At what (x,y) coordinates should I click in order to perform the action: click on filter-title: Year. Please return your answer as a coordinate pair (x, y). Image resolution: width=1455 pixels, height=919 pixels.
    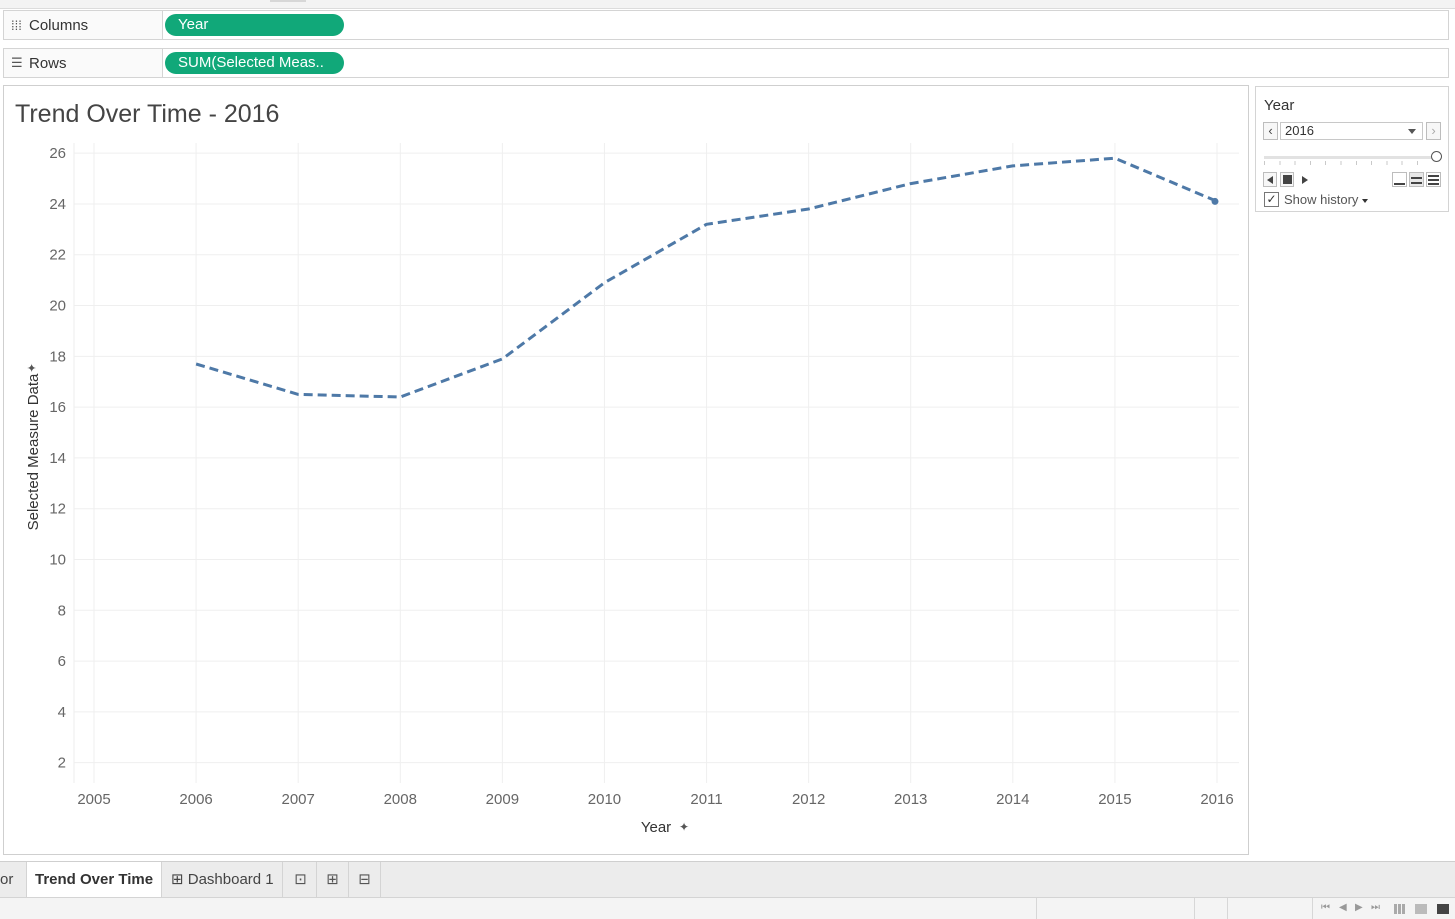
    Looking at the image, I should click on (1279, 105).